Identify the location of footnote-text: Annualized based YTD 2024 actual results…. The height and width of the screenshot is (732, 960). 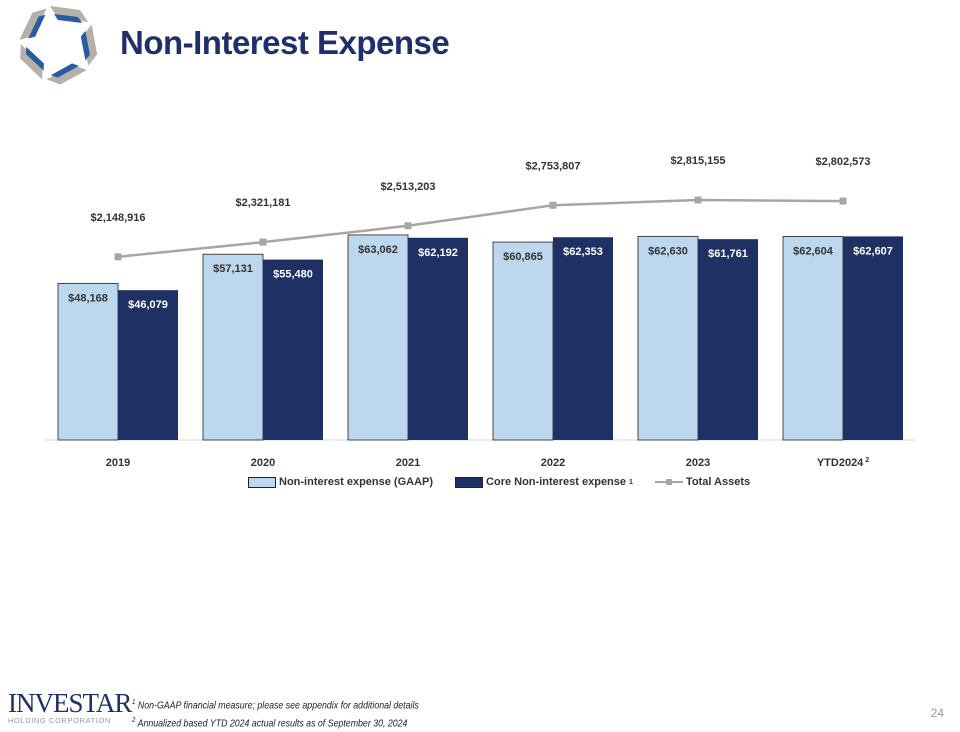
(272, 724).